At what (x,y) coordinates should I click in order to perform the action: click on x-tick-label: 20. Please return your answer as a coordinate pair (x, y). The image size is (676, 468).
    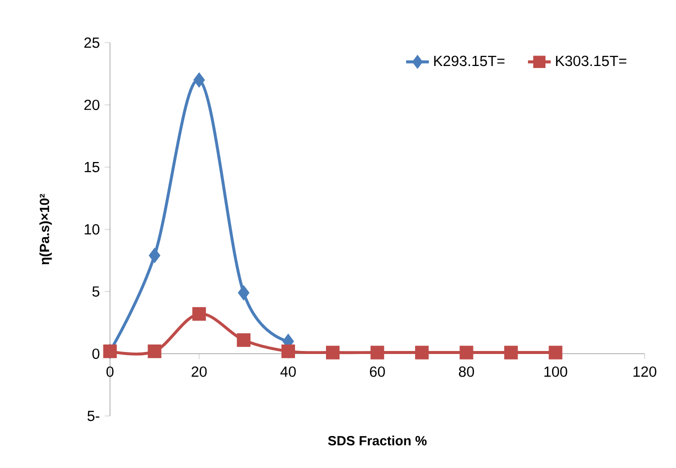
    Looking at the image, I should click on (199, 371).